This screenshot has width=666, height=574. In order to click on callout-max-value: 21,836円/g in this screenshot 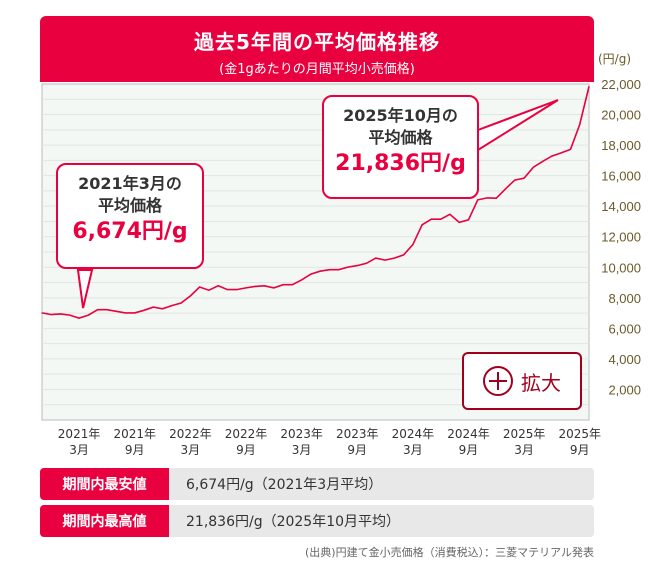, I will do `click(400, 163)`.